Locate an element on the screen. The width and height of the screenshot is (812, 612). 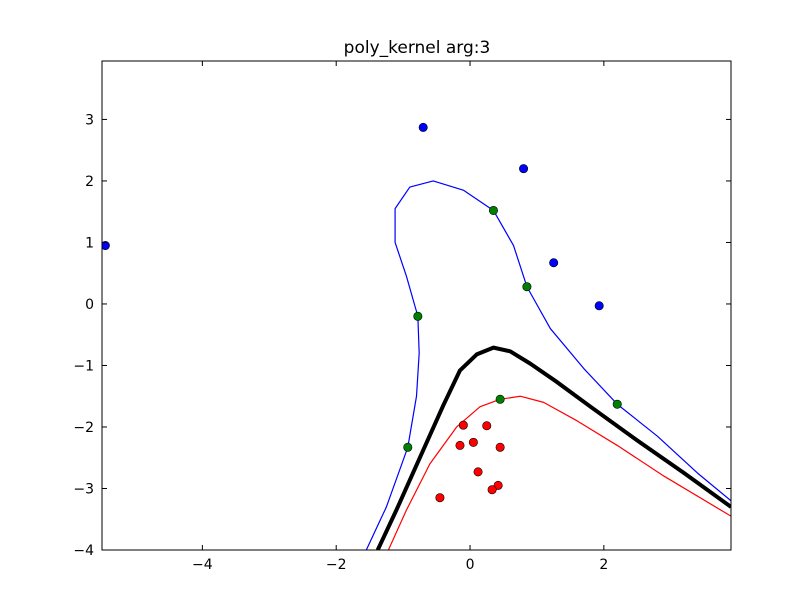
y-tick-label: 0 is located at coordinates (89, 305).